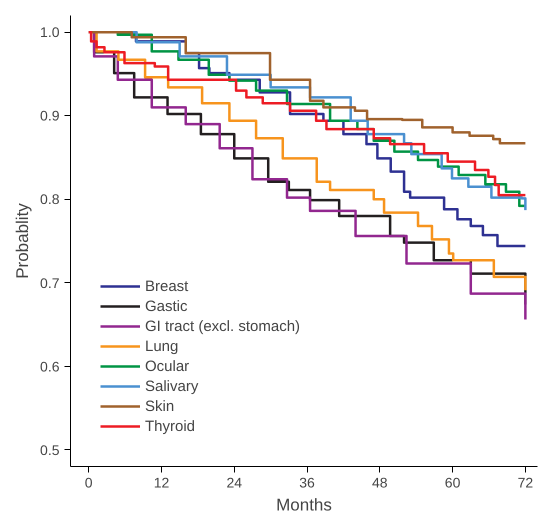  I want to click on y-tick-label: 0.7, so click(50, 282).